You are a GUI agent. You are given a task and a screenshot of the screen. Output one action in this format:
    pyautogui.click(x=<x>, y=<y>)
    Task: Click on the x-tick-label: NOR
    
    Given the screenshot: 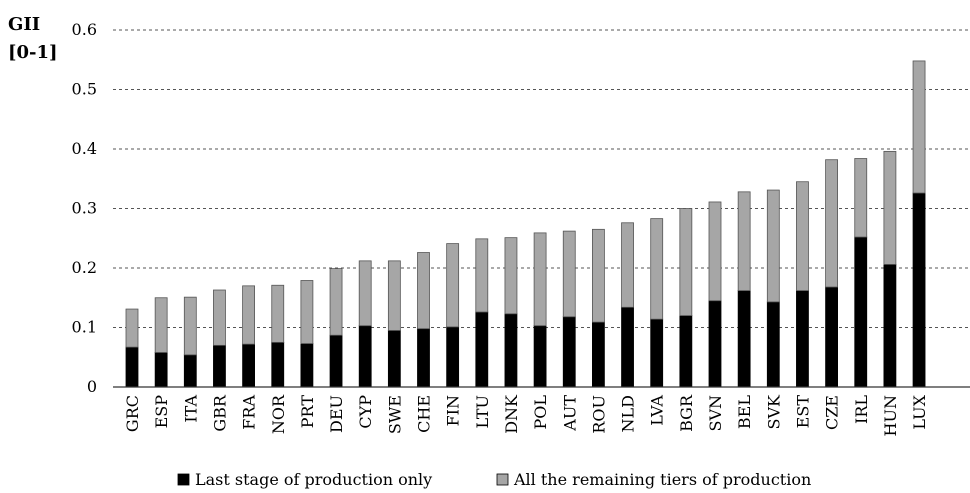 What is the action you would take?
    pyautogui.click(x=278, y=414)
    